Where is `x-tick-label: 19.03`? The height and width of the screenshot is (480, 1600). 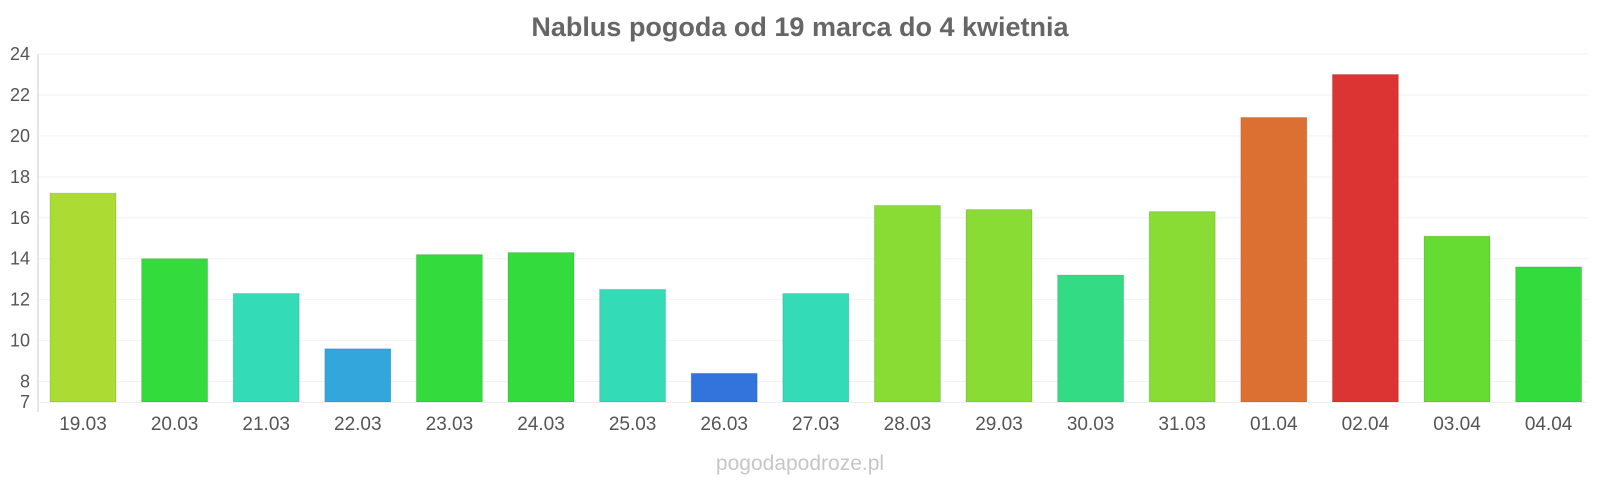
x-tick-label: 19.03 is located at coordinates (83, 424).